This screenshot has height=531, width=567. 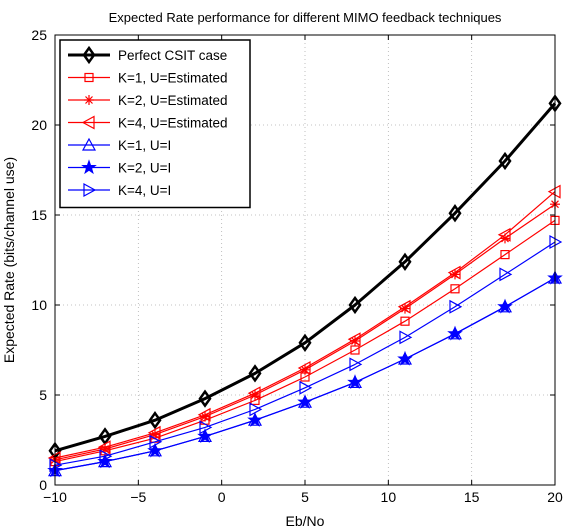 I want to click on x-tick-label: 20, so click(x=555, y=497).